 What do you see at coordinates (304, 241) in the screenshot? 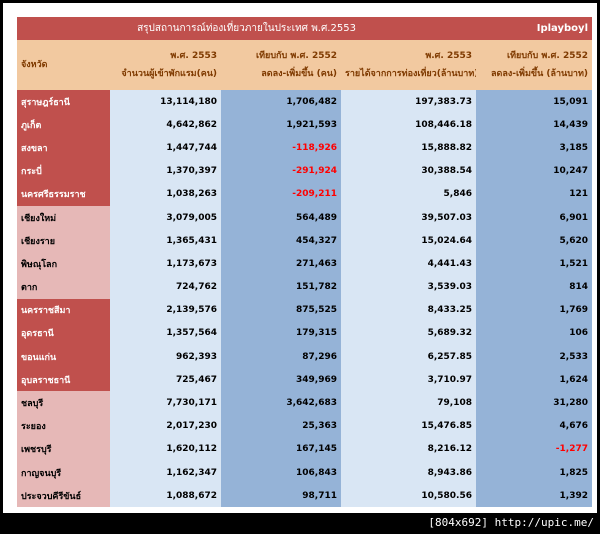
I see `table-row: เชียงราย 1,365,431 454,327 15,024.64 5,620` at bounding box center [304, 241].